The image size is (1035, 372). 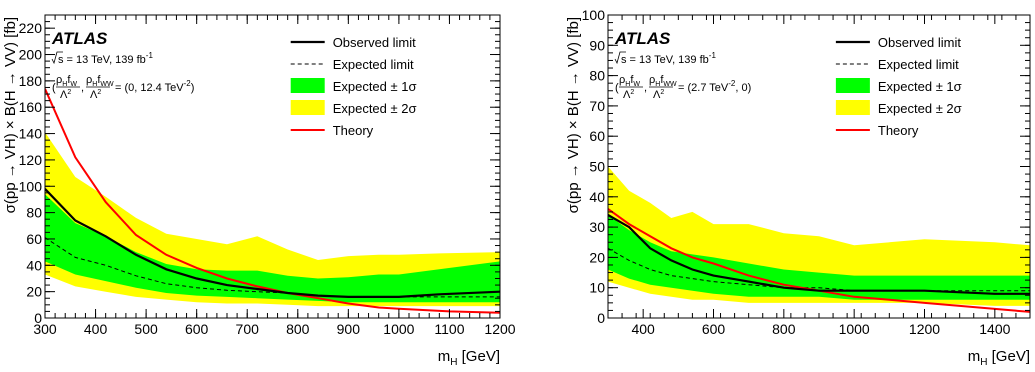 What do you see at coordinates (31, 160) in the screenshot?
I see `y-tick-label: 120` at bounding box center [31, 160].